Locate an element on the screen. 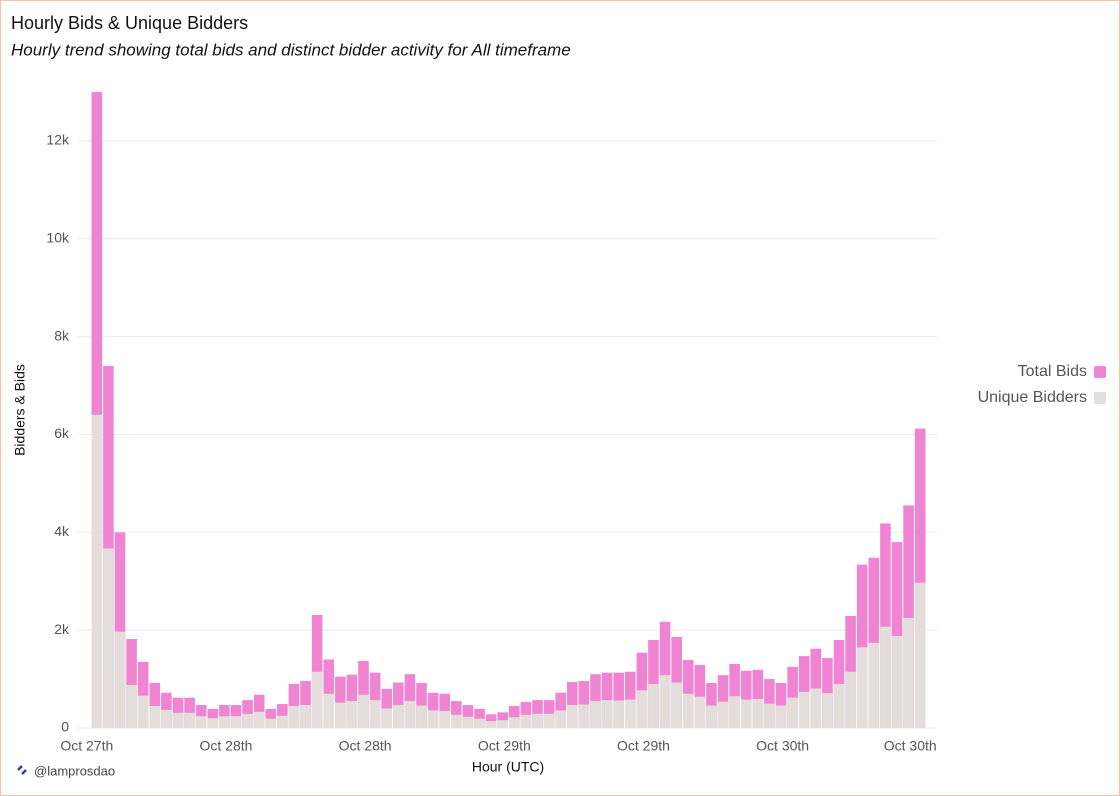 This screenshot has width=1120, height=796. y-tick-label: 2k is located at coordinates (62, 629).